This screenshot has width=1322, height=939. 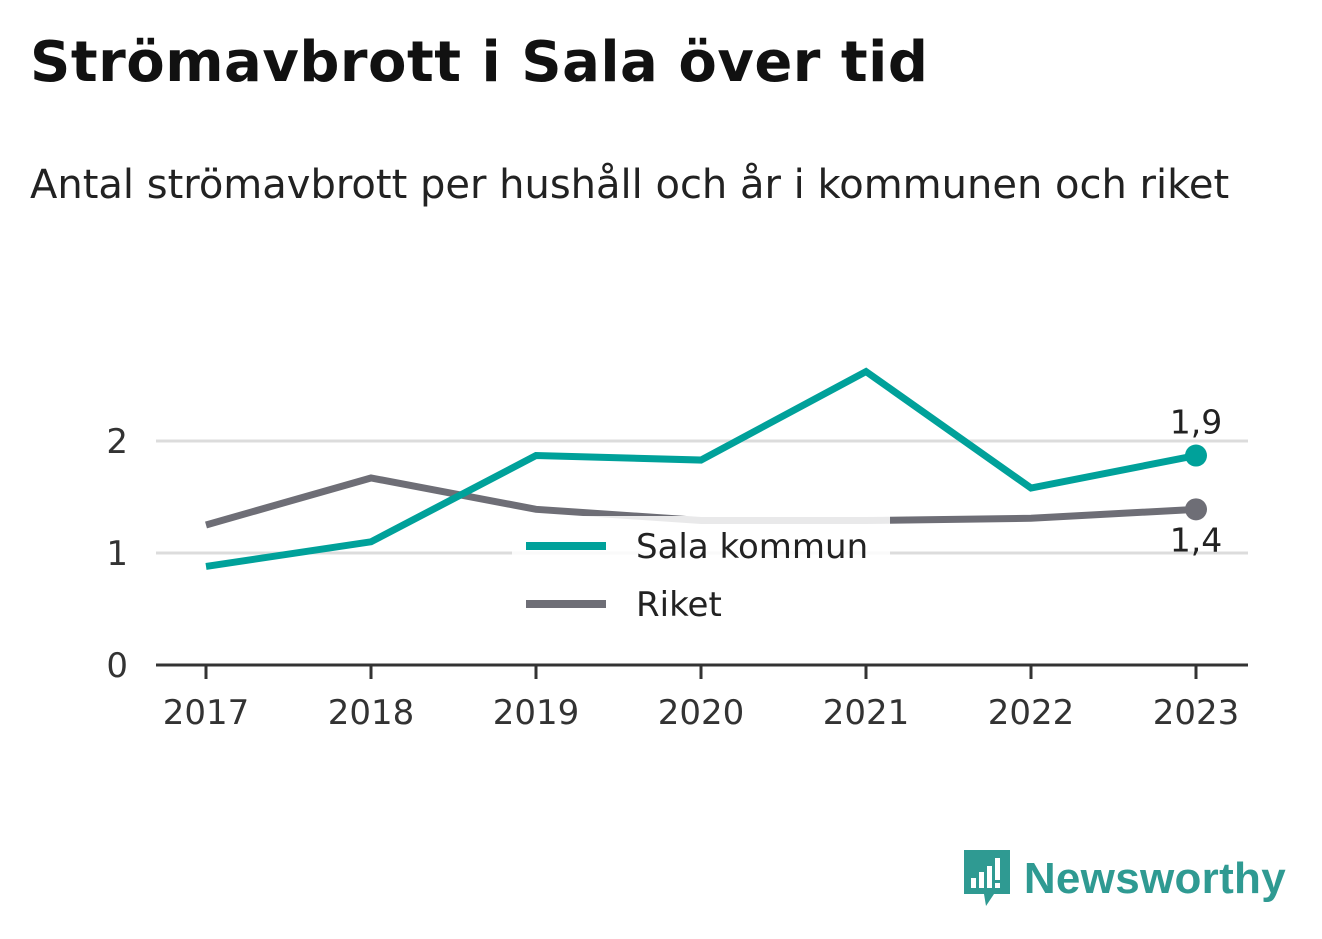 What do you see at coordinates (479, 62) in the screenshot?
I see `chart-title: Strömavbrott i Sala över tid` at bounding box center [479, 62].